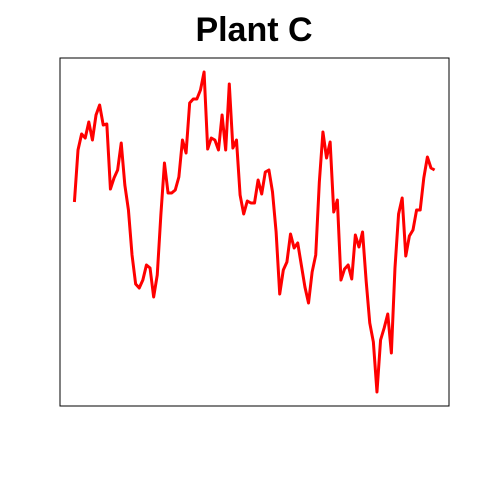 The width and height of the screenshot is (480, 480). Describe the element at coordinates (253, 30) in the screenshot. I see `chart-title: Plant C` at that location.